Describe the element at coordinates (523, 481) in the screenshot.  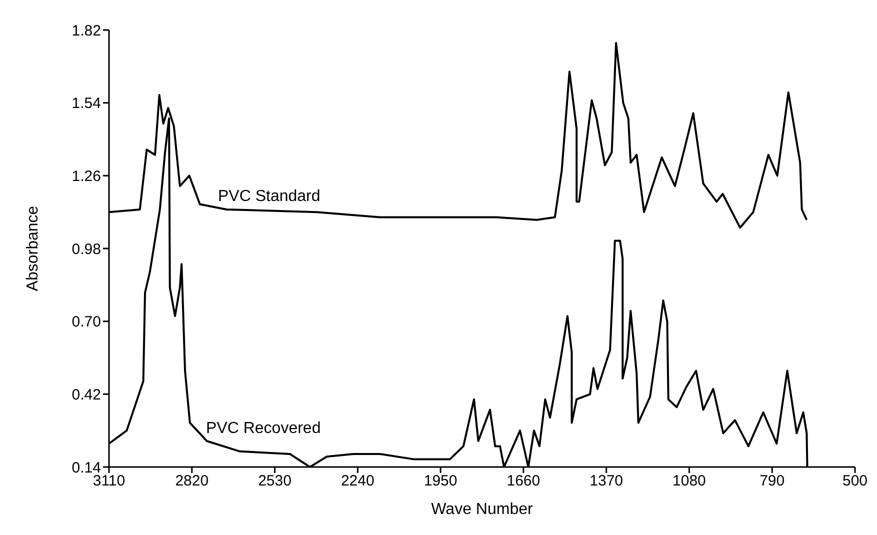
I see `x-tick-label: 1660` at that location.